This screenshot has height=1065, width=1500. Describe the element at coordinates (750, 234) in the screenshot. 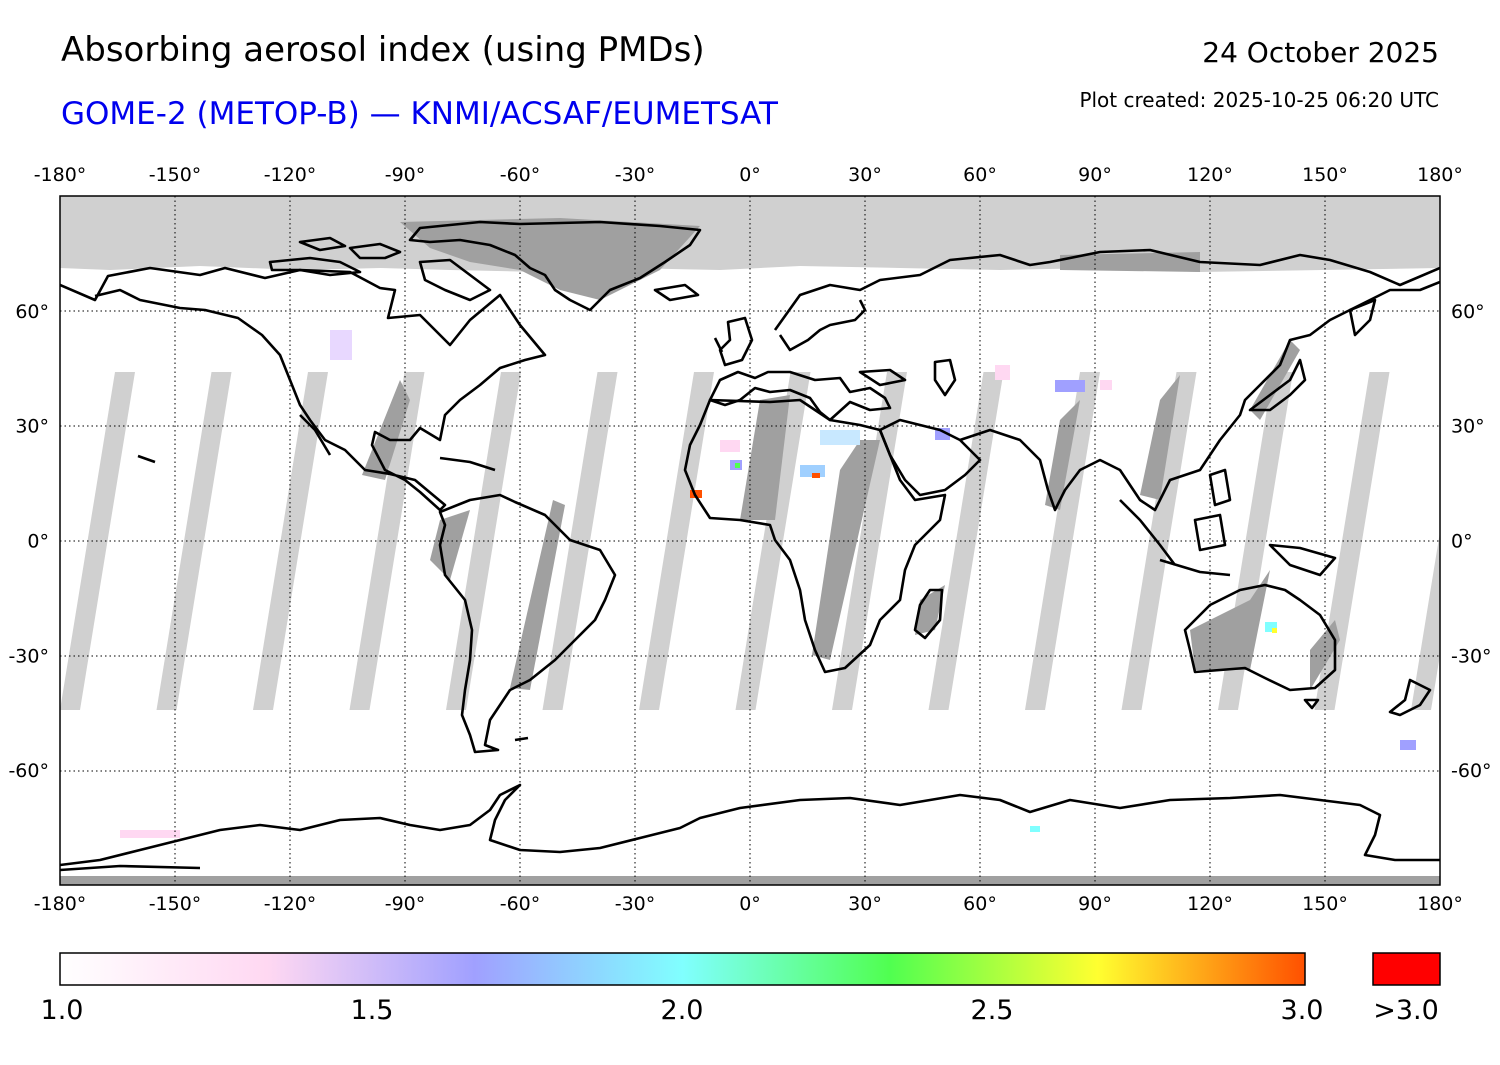

I see `arctic-no-data` at that location.